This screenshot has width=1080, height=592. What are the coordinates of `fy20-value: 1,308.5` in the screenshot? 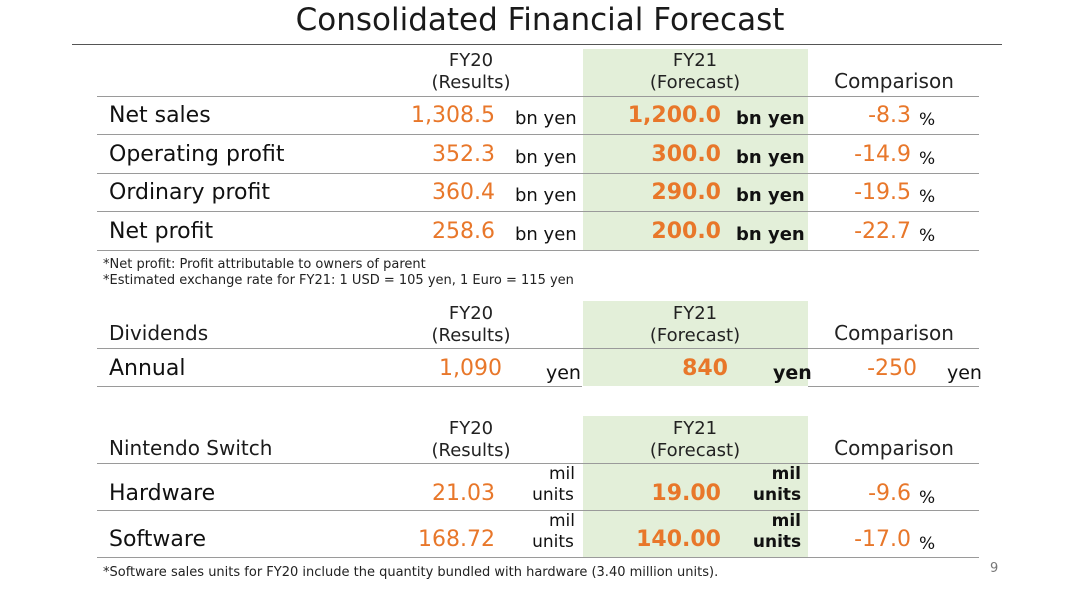 It's located at (453, 115).